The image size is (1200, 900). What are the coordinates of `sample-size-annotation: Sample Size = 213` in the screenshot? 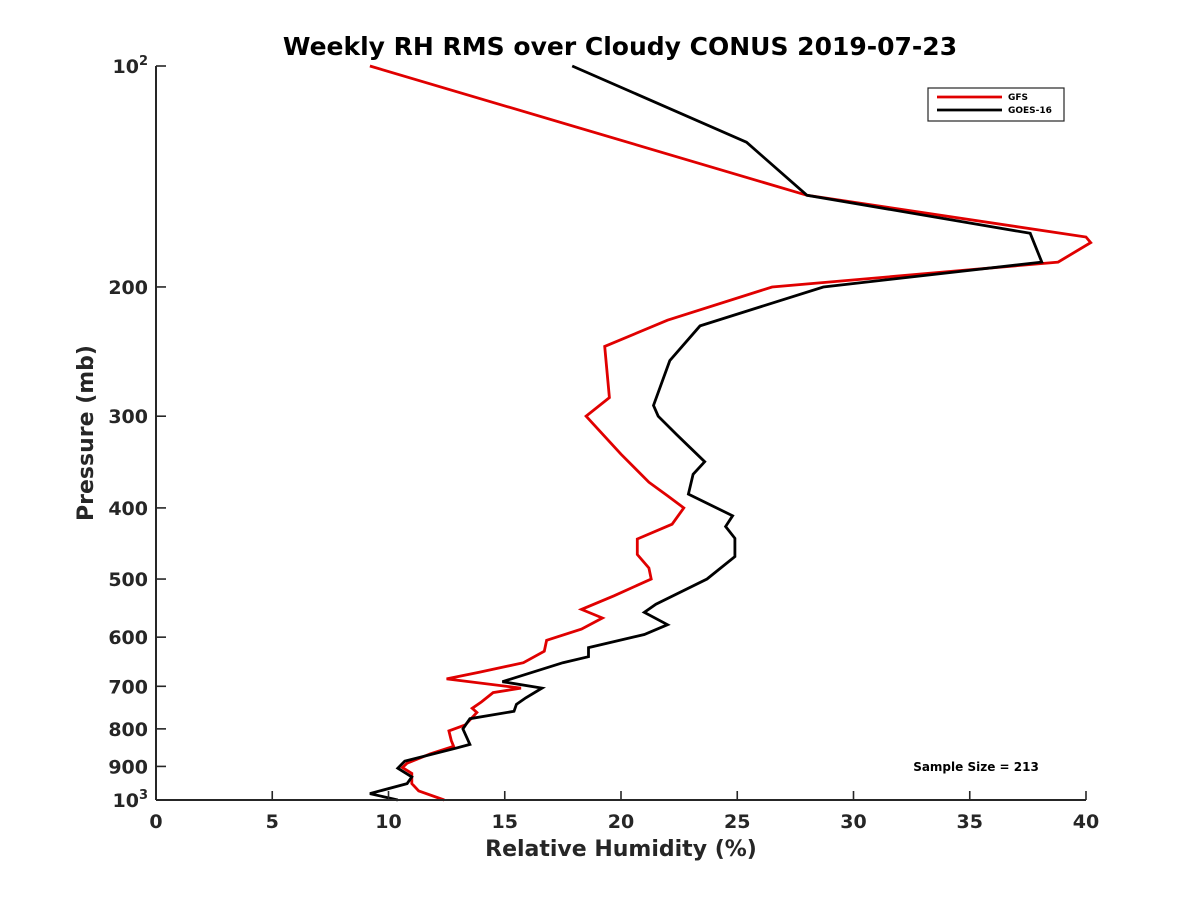 It's located at (976, 767).